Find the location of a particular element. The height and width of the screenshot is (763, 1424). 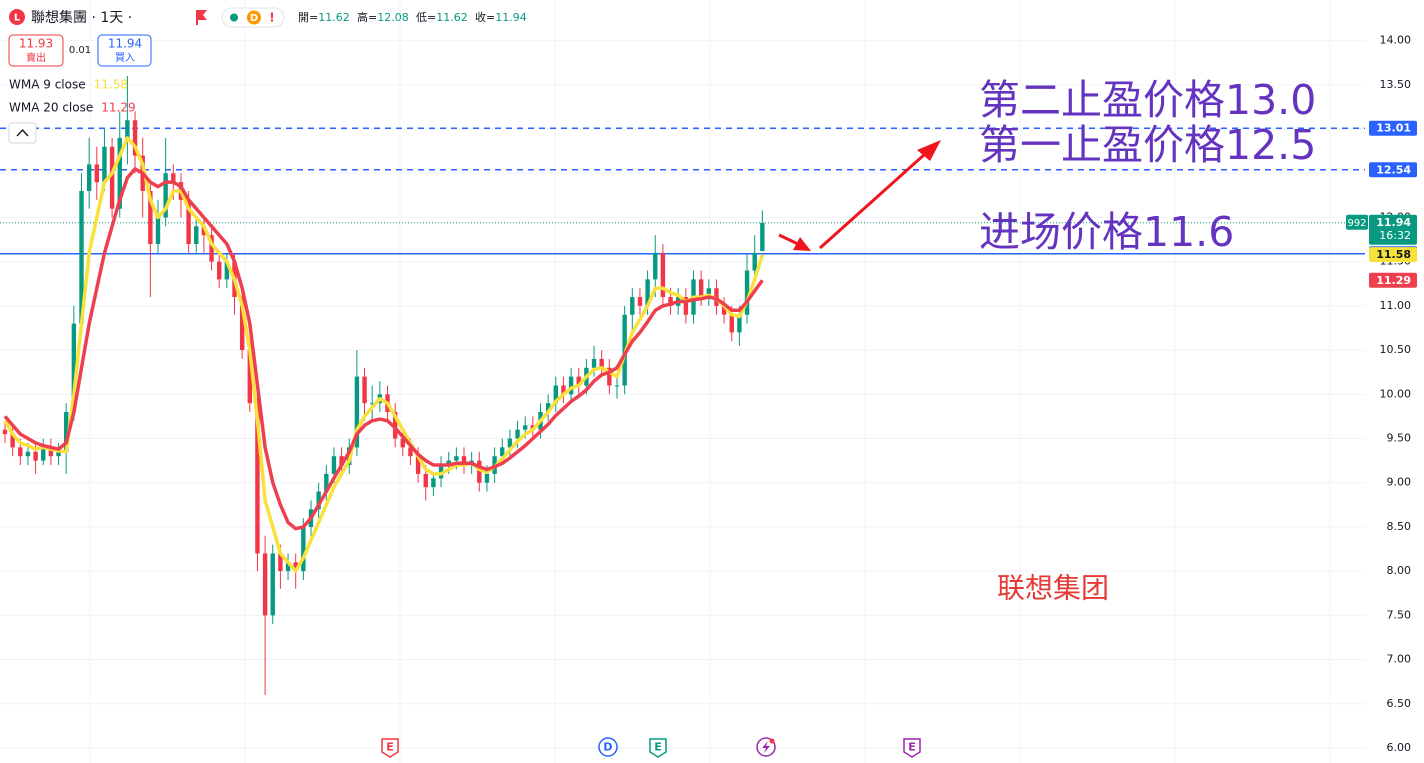

sell-button is located at coordinates (36, 50).